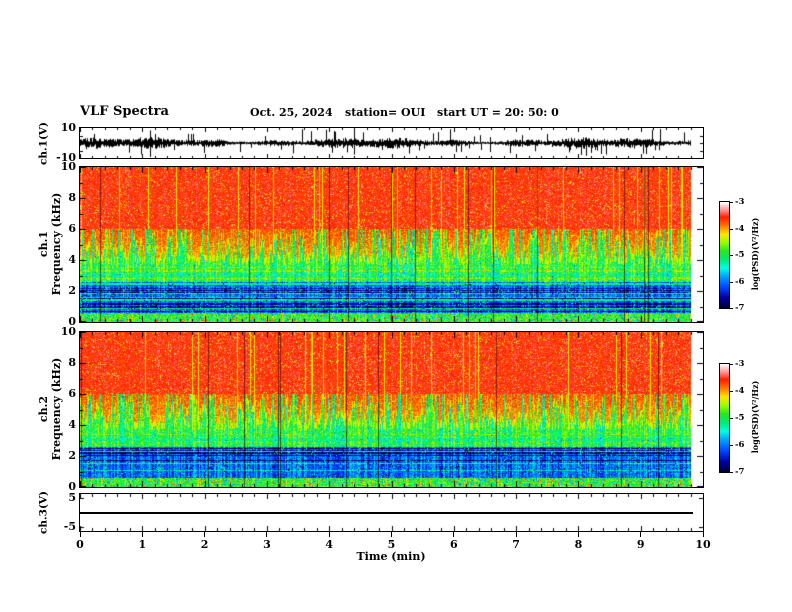 The height and width of the screenshot is (612, 792). Describe the element at coordinates (740, 228) in the screenshot. I see `colorbar-ch1-tick-label: -4` at that location.